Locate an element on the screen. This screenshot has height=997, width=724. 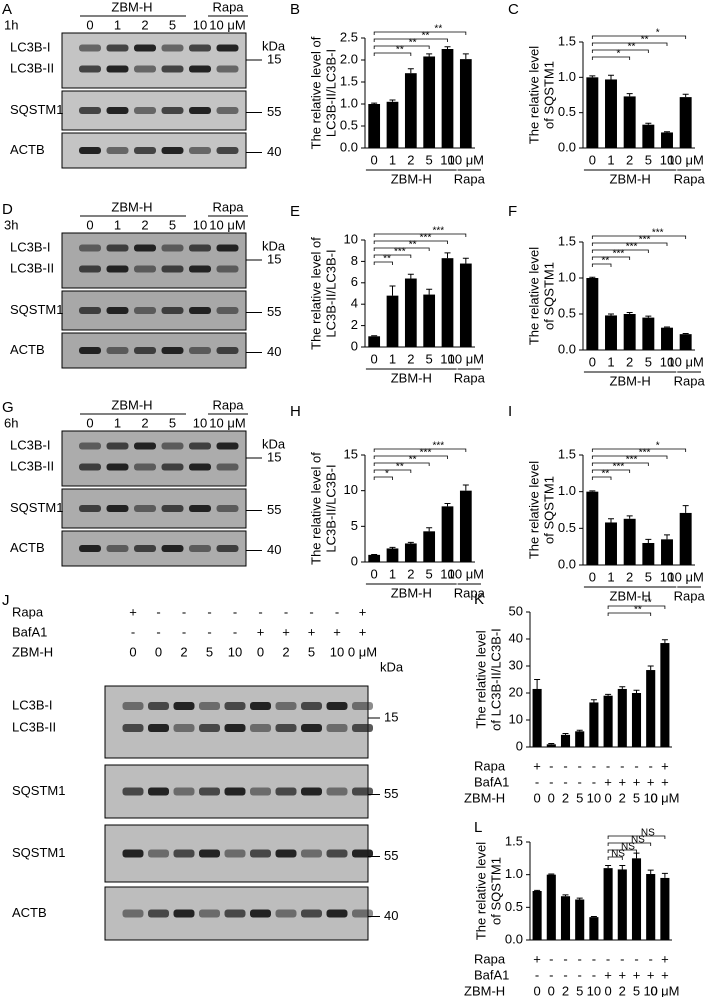
condition-label: Rapa is located at coordinates (490, 958).